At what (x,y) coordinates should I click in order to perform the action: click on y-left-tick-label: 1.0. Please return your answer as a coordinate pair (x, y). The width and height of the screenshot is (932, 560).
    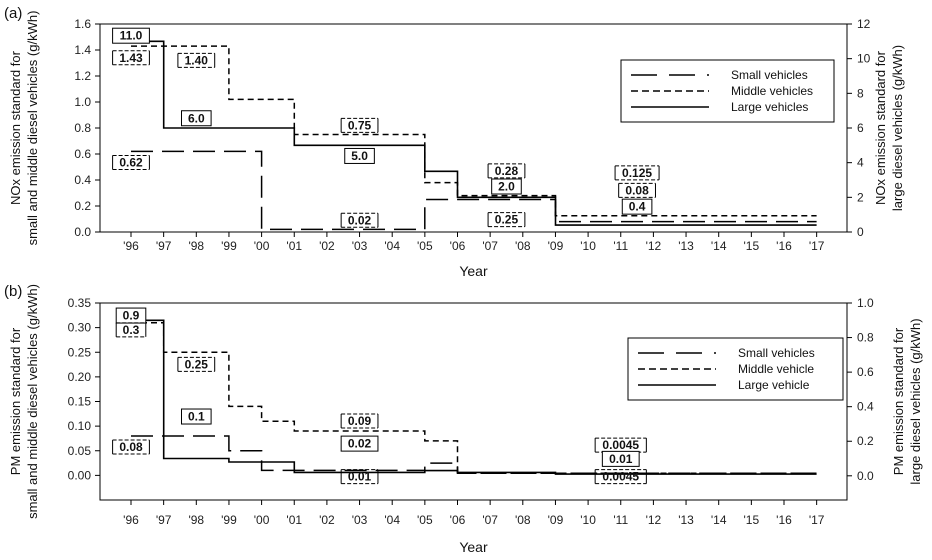
    Looking at the image, I should click on (82, 102).